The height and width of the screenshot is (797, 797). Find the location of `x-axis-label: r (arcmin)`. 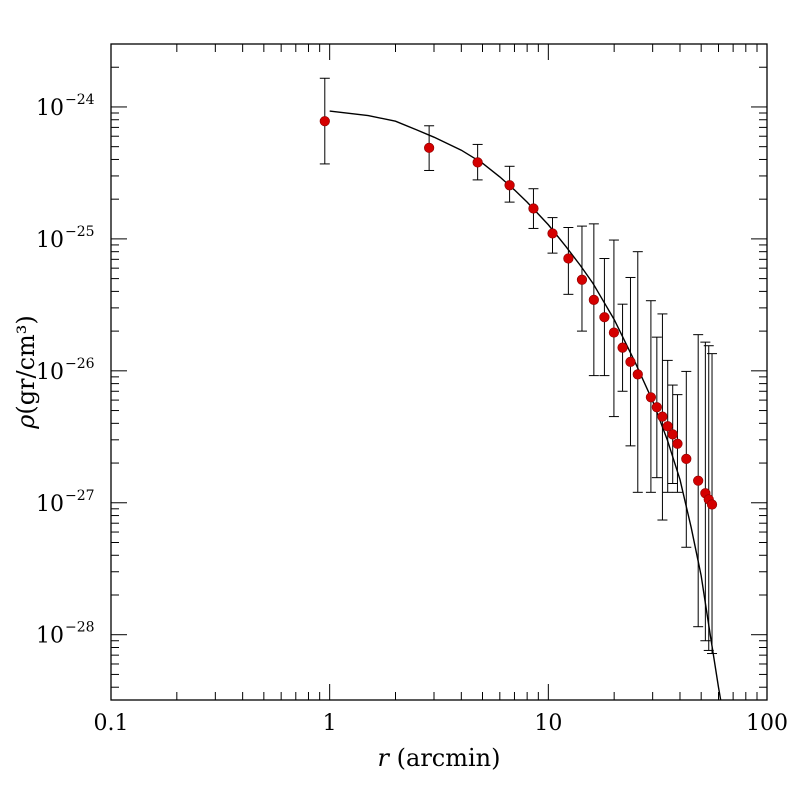

x-axis-label: r (arcmin) is located at coordinates (439, 758).